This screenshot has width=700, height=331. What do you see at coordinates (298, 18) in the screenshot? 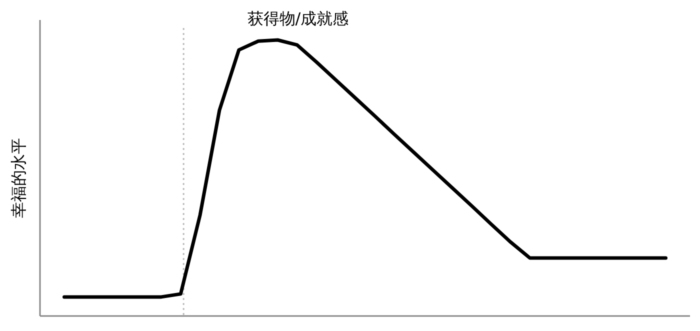
I see `text: 获得物/成就感` at bounding box center [298, 18].